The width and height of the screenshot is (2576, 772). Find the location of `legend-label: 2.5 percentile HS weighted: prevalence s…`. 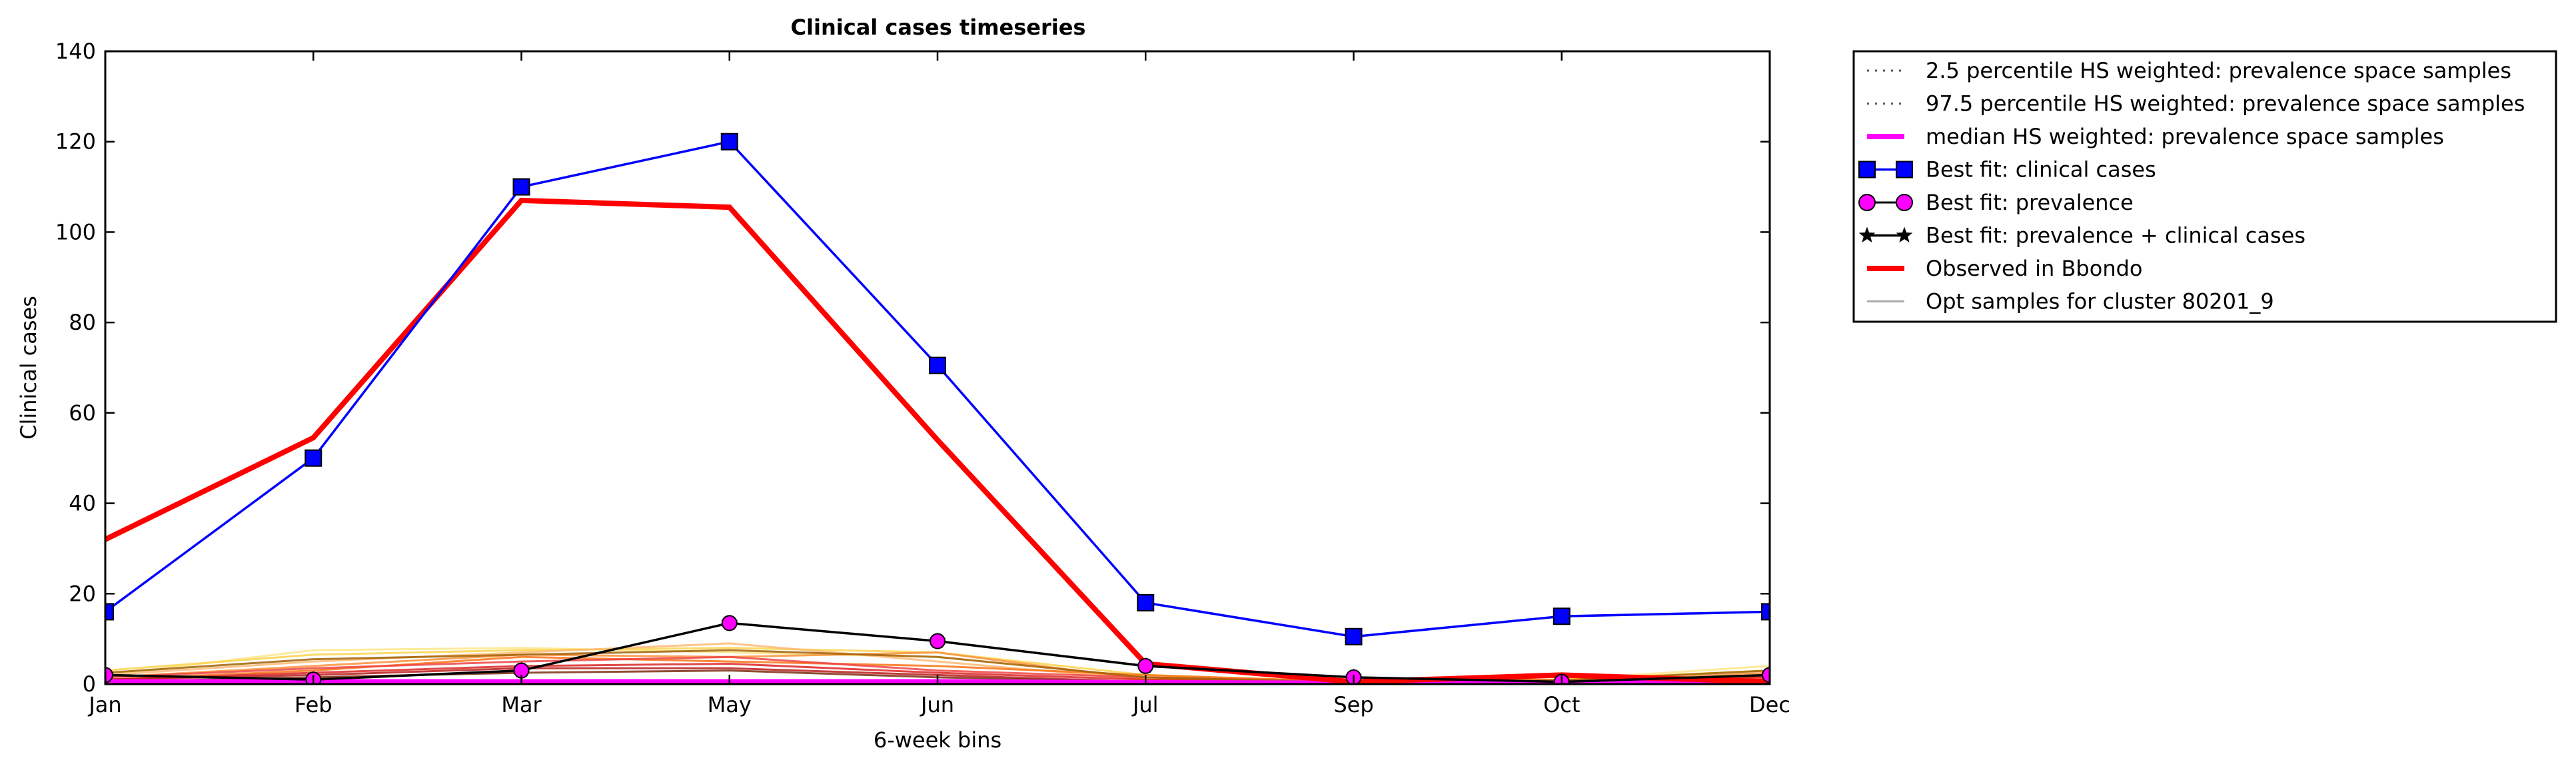

legend-label: 2.5 percentile HS weighted: prevalence s… is located at coordinates (2218, 70).